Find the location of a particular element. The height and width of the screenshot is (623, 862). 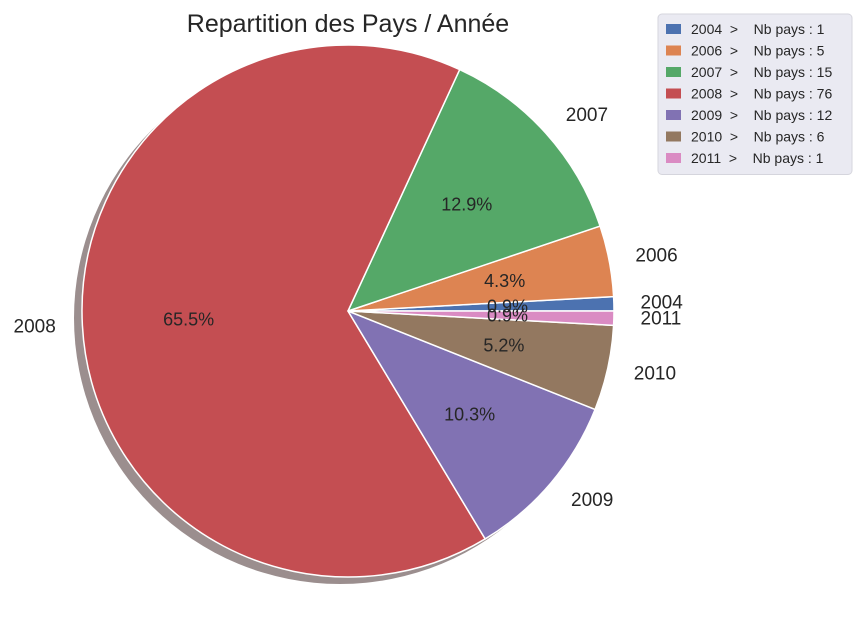

slice-category-label: 2011 is located at coordinates (661, 318).